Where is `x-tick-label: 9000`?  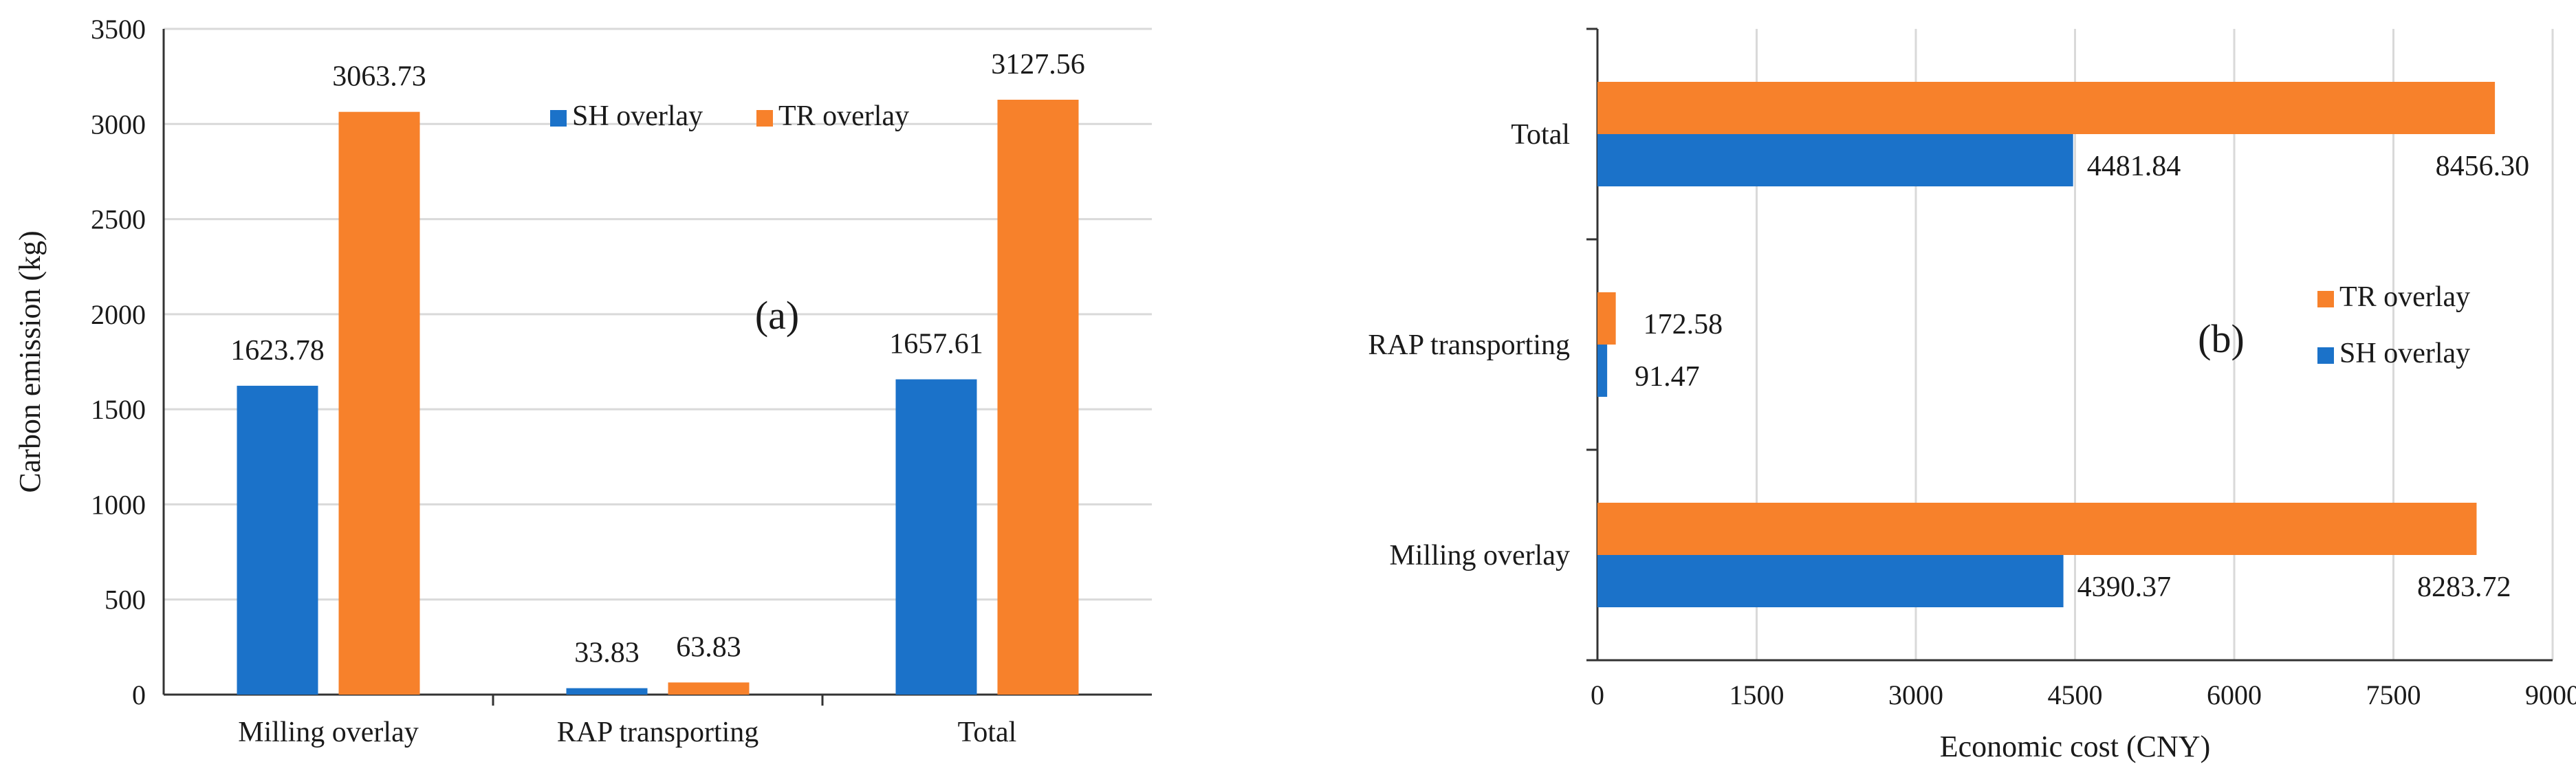
x-tick-label: 9000 is located at coordinates (2550, 695).